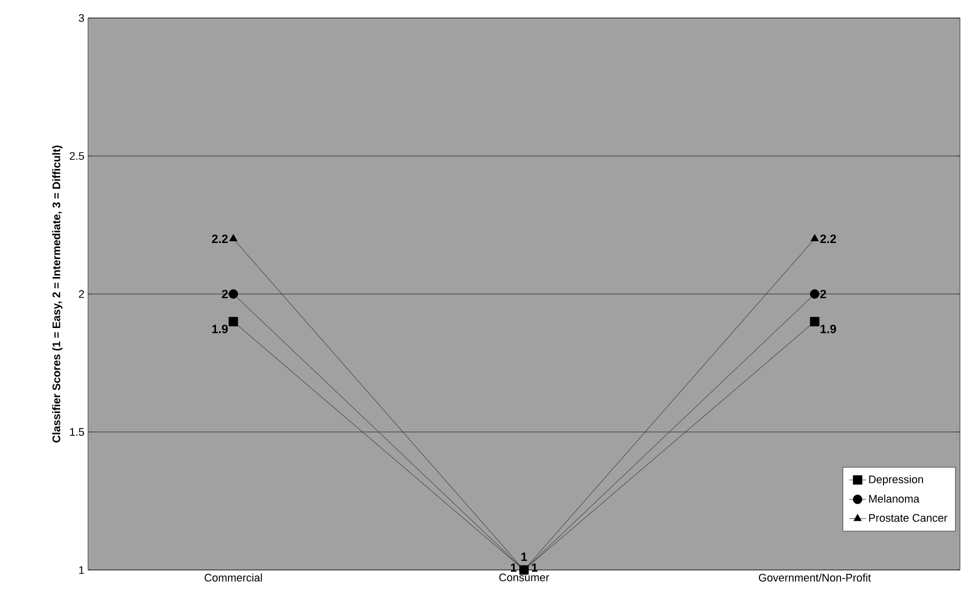  I want to click on legend-label: Melanoma, so click(894, 498).